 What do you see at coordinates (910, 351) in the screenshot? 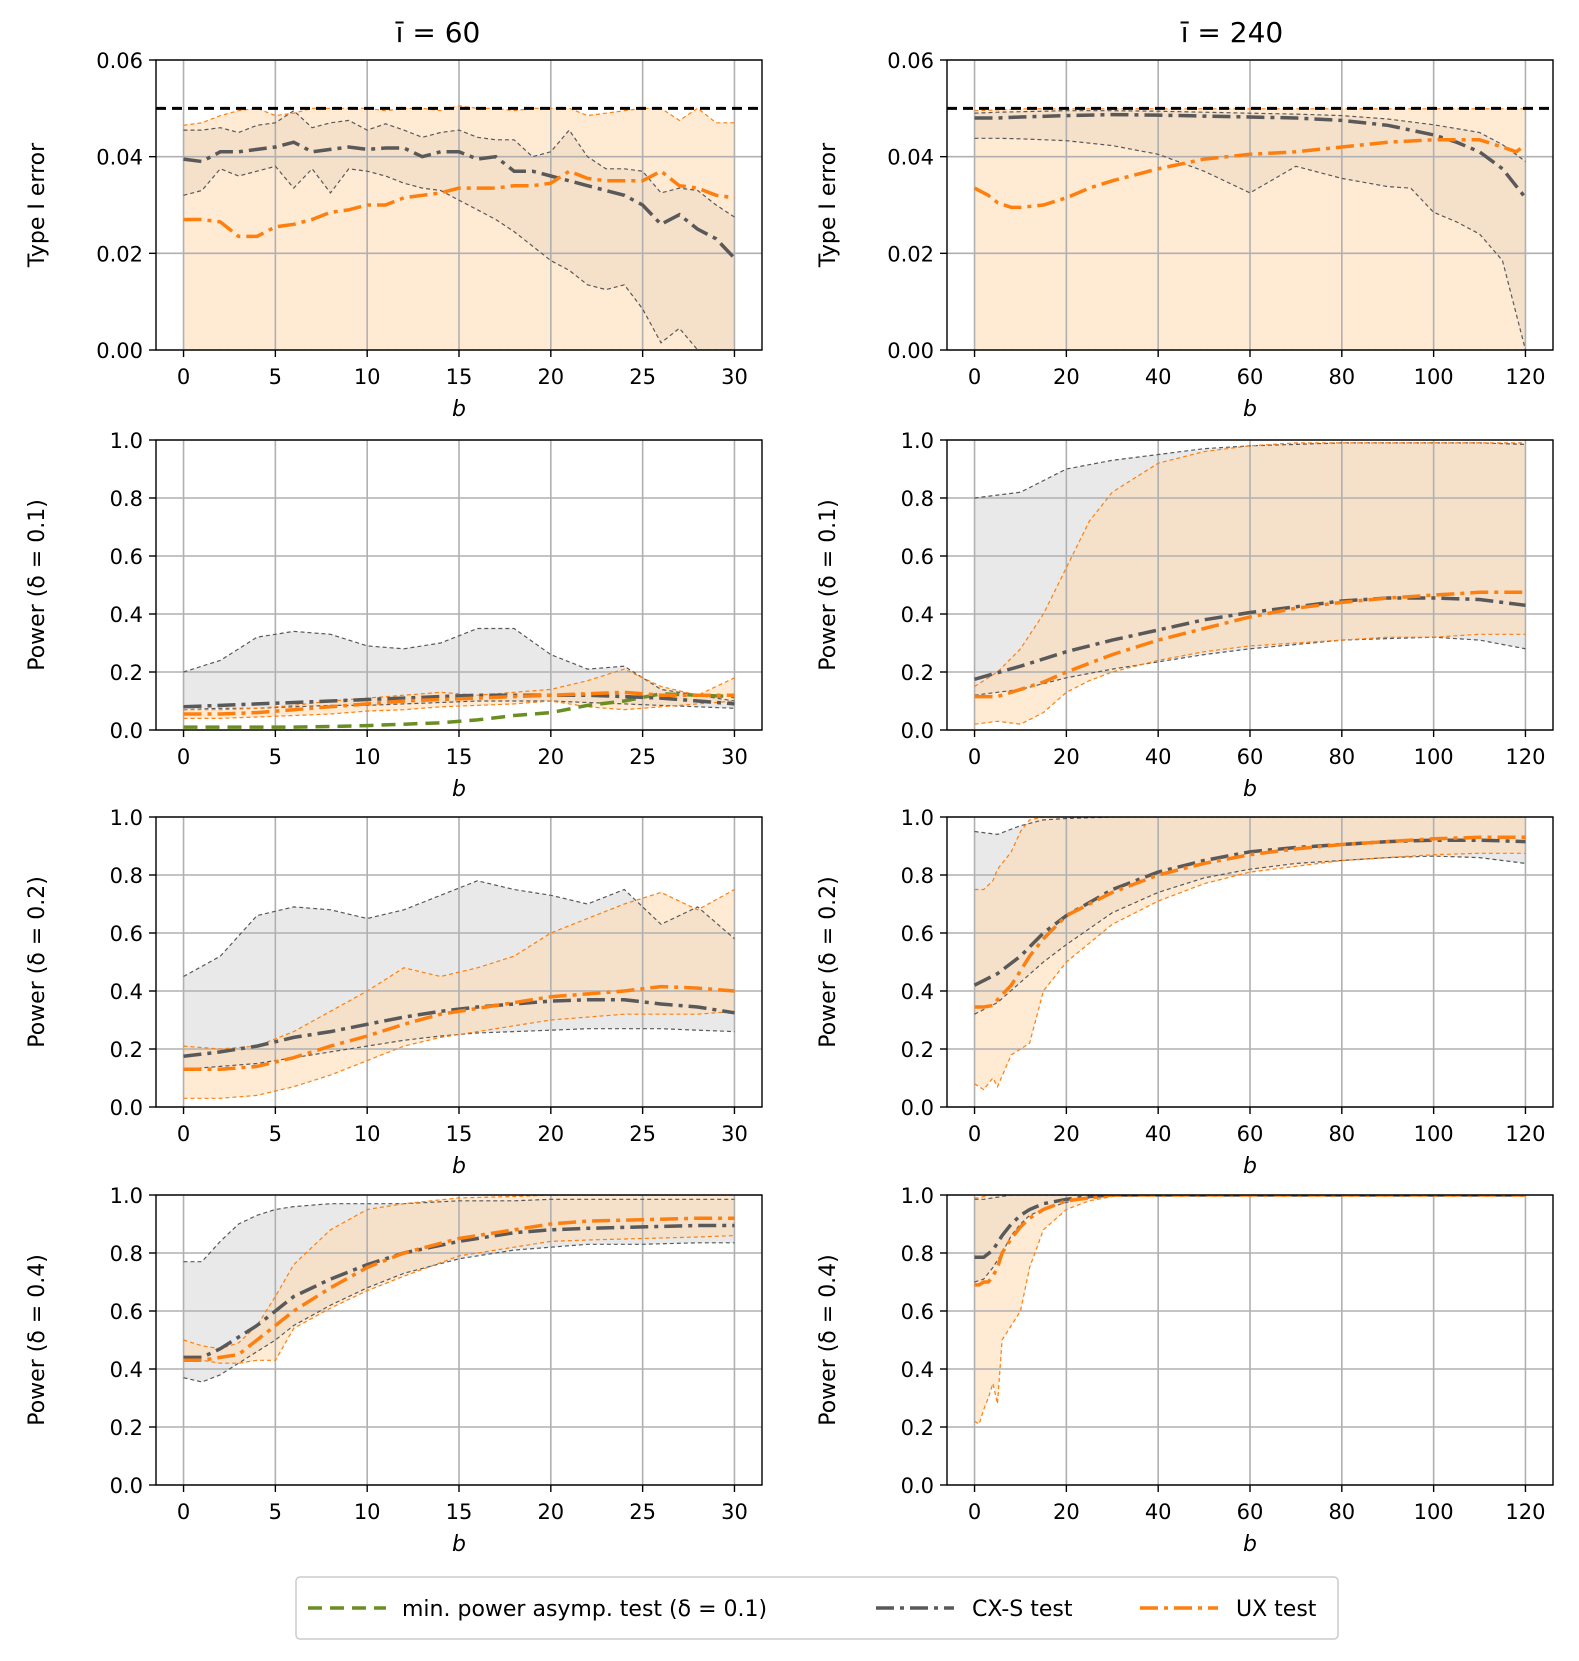
I see `y-tick-label: 0.00` at bounding box center [910, 351].